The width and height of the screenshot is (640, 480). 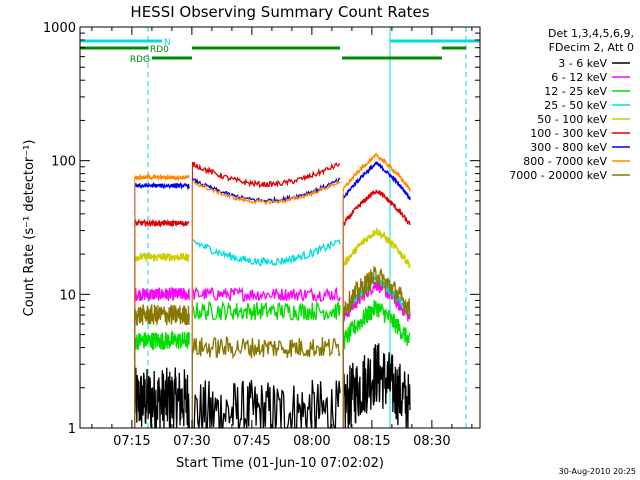 What do you see at coordinates (591, 47) in the screenshot?
I see `legend-header: FDecim 2, Att 0` at bounding box center [591, 47].